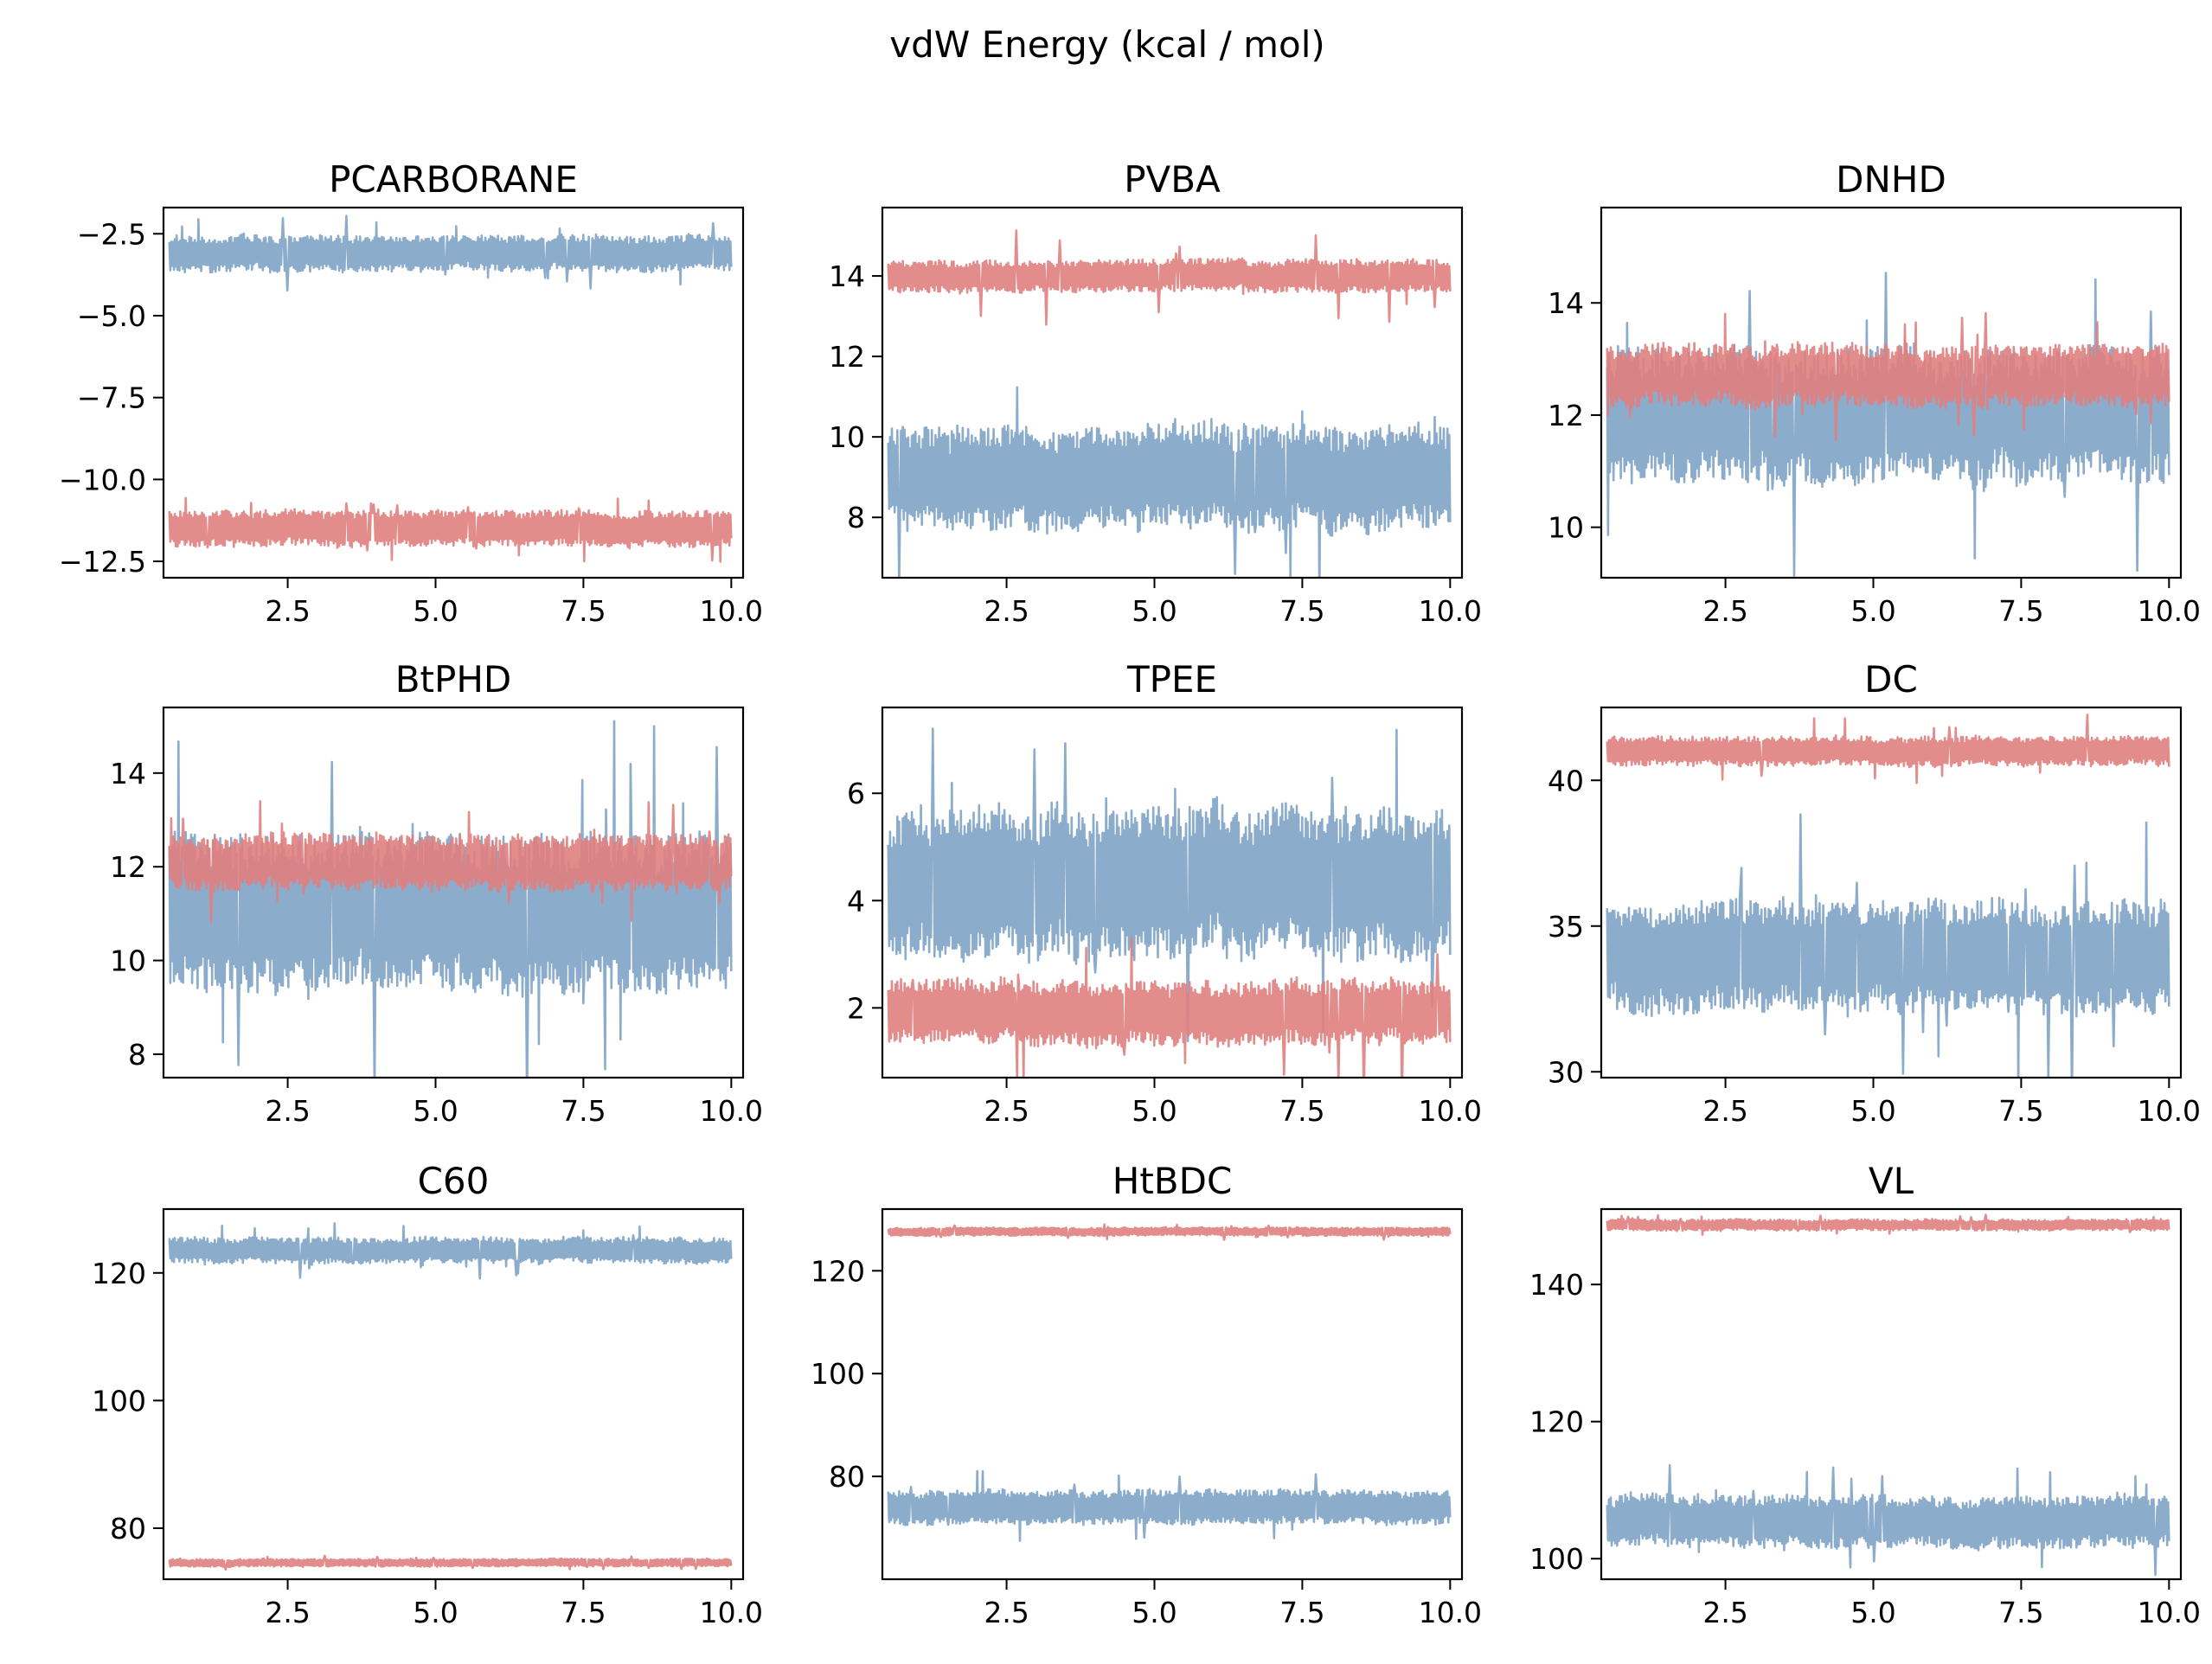  Describe the element at coordinates (103, 562) in the screenshot. I see `y-tick-label: −12.5` at that location.